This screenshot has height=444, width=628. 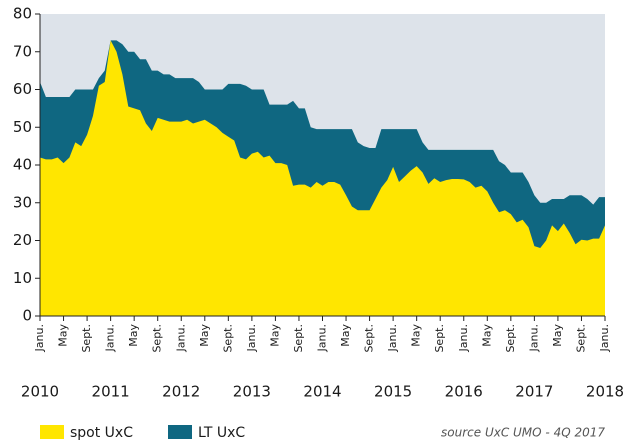 What do you see at coordinates (322, 392) in the screenshot?
I see `year-label: 2014` at bounding box center [322, 392].